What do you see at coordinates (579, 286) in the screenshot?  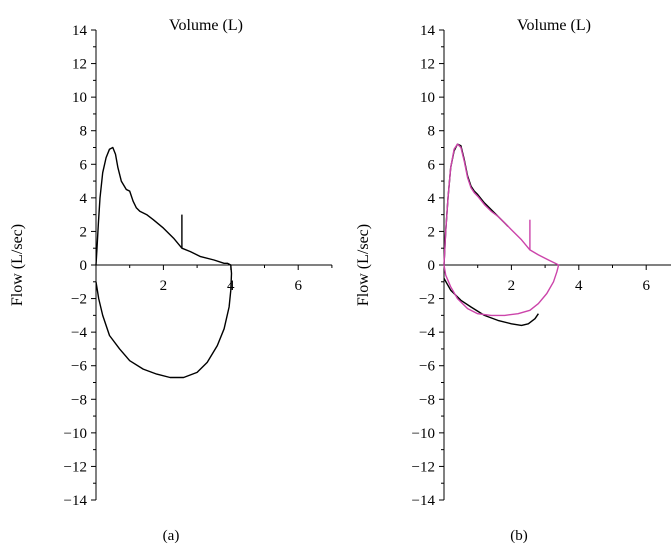 I see `x-tick-label: 4` at bounding box center [579, 286].